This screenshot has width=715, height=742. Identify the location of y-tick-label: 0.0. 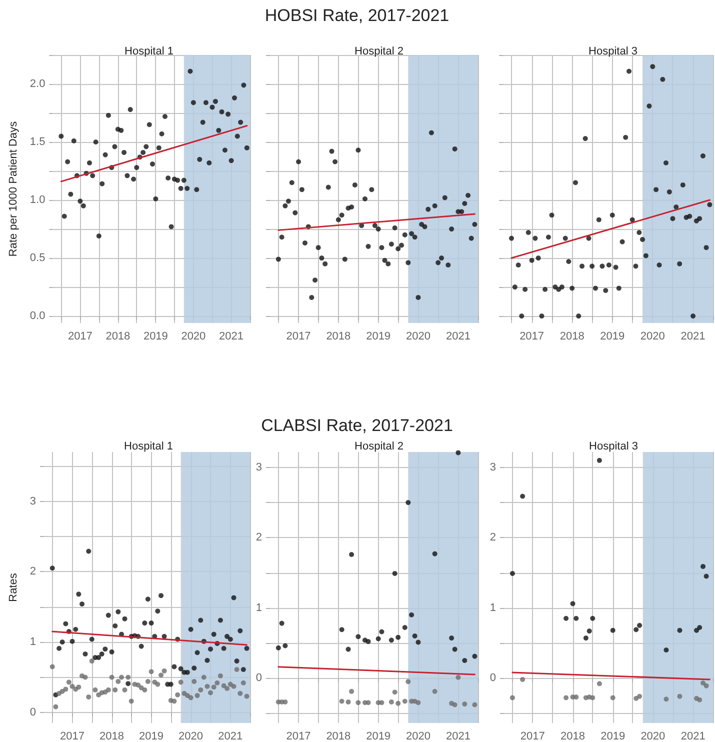
(38, 316).